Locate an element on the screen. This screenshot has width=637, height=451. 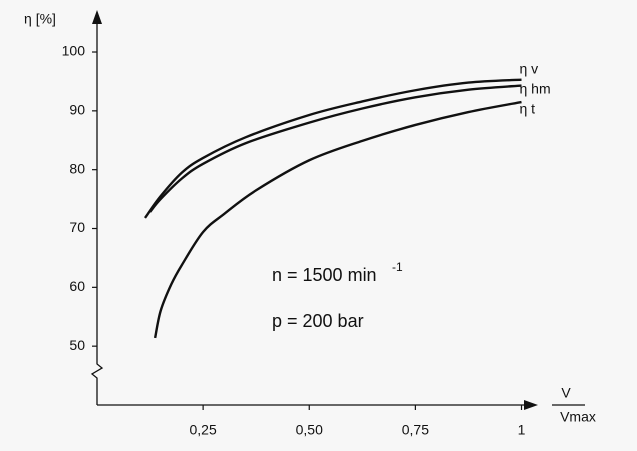
x-label-denominator: Vmax is located at coordinates (578, 417).